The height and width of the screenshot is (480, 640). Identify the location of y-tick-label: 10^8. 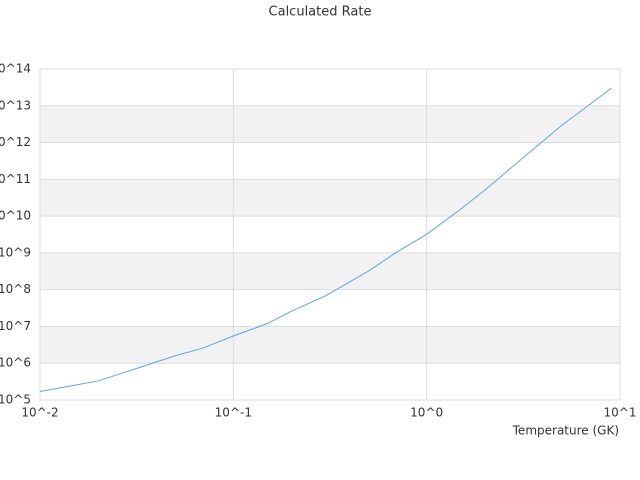
(15, 289).